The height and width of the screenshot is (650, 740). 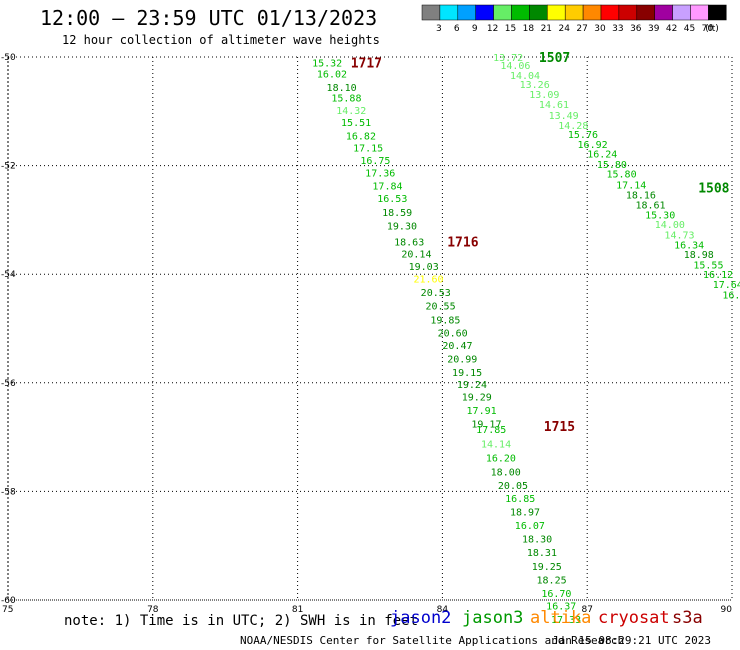 I want to click on legend-label: 45, so click(x=689, y=29).